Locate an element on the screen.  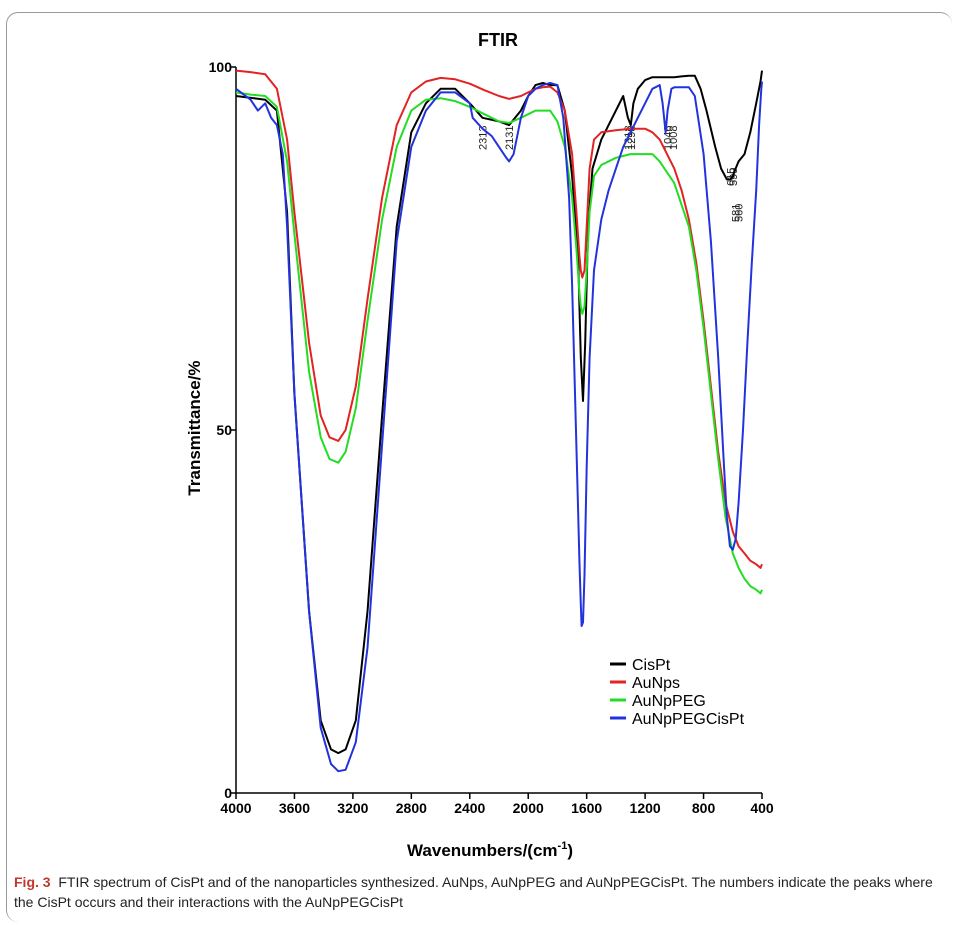
caption-label: Fig. 3 is located at coordinates (32, 882).